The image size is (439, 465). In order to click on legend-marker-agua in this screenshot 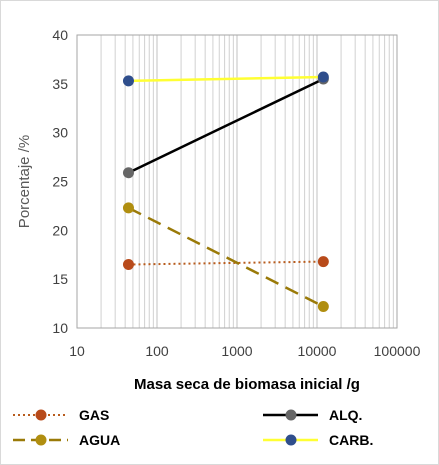, I will do `click(41, 440)`.